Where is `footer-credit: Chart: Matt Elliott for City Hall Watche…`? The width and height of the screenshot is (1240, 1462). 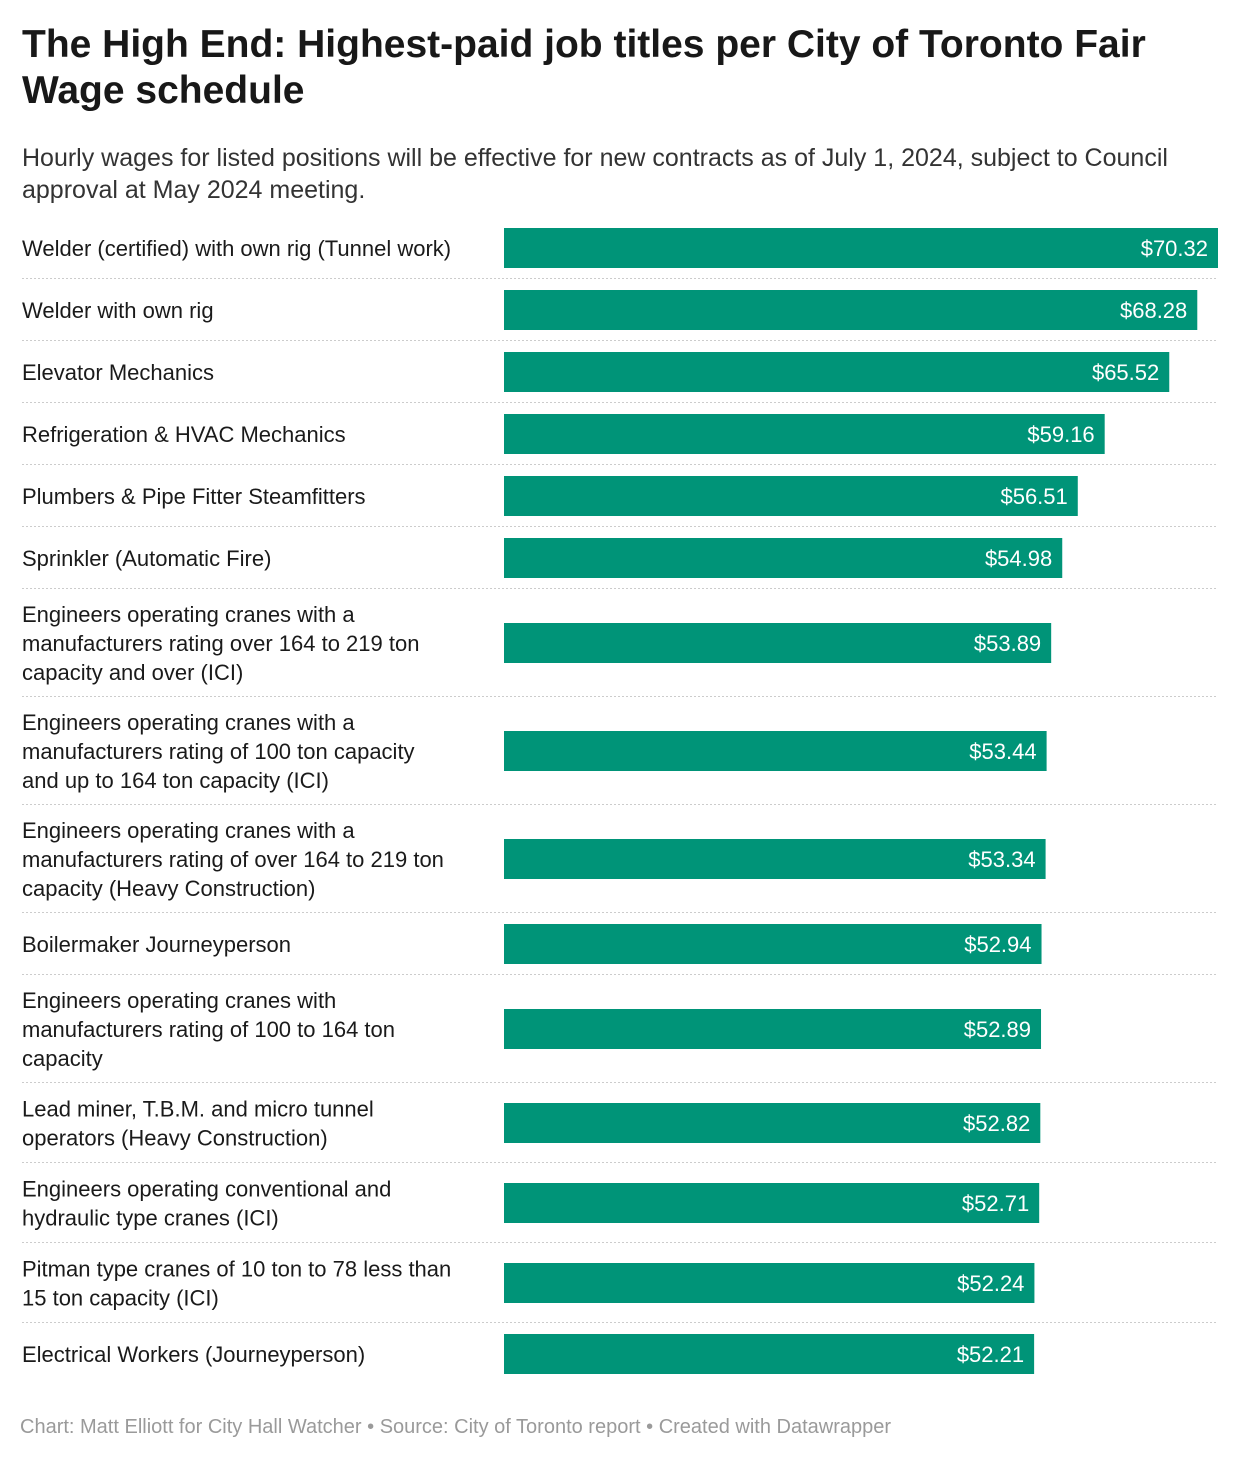
footer-credit: Chart: Matt Elliott for City Hall Watche… is located at coordinates (191, 1427).